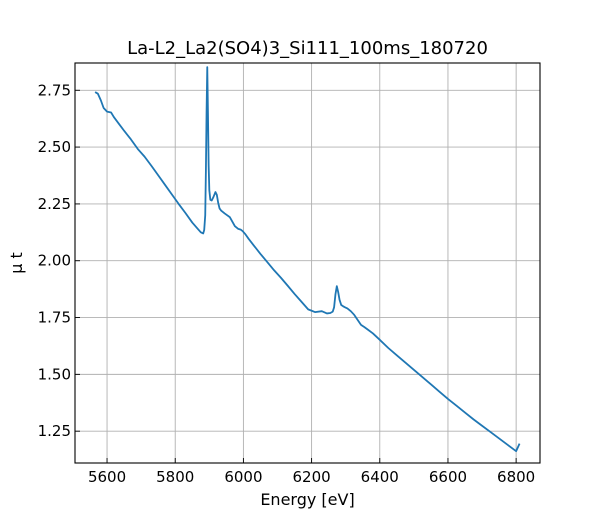 This screenshot has width=600, height=520. What do you see at coordinates (175, 477) in the screenshot?
I see `x-tick-label: 5800` at bounding box center [175, 477].